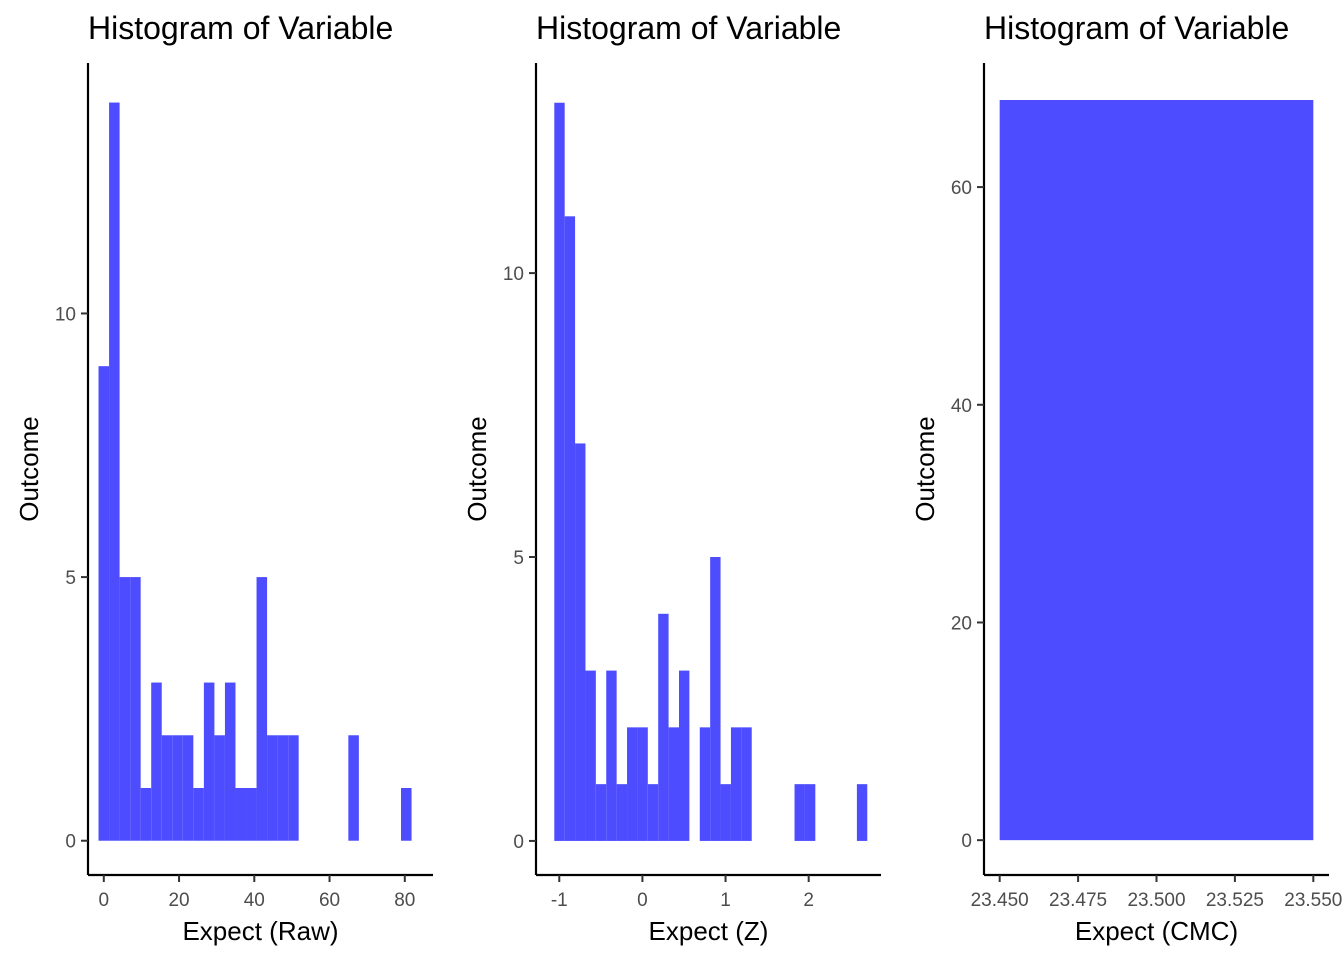 The width and height of the screenshot is (1344, 965). What do you see at coordinates (1000, 900) in the screenshot?
I see `x-tick-label: 23.450` at bounding box center [1000, 900].